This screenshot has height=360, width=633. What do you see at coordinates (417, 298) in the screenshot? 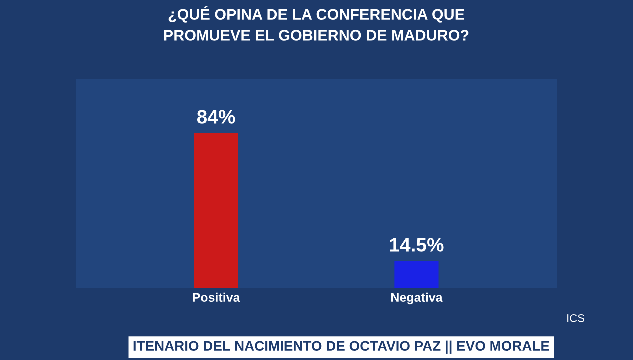
I see `x-tick-label: Negativa` at bounding box center [417, 298].